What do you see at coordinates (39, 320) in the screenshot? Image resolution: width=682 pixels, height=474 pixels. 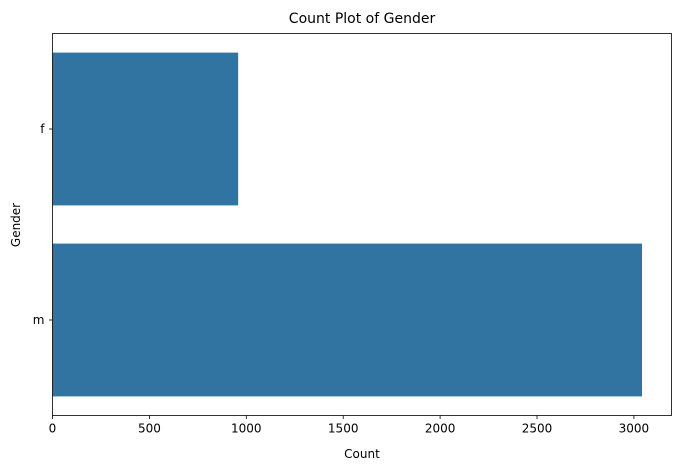 I see `y-tick-label: m` at bounding box center [39, 320].